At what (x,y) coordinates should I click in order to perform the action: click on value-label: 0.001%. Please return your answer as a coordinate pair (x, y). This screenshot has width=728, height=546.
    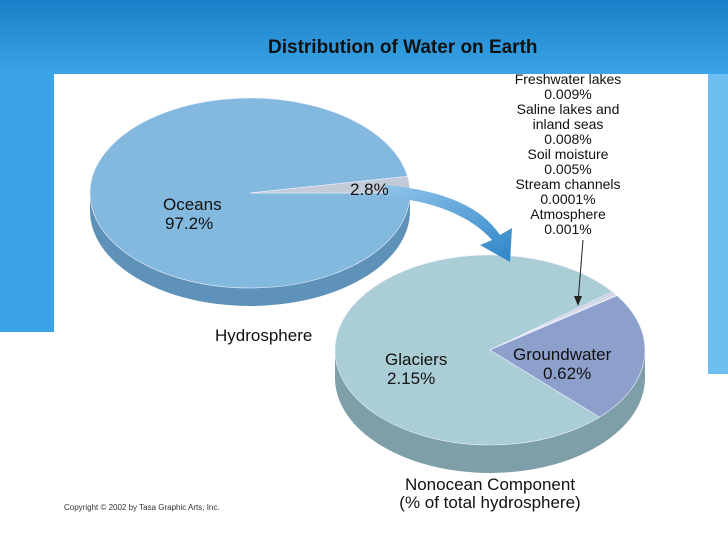
    Looking at the image, I should click on (568, 229).